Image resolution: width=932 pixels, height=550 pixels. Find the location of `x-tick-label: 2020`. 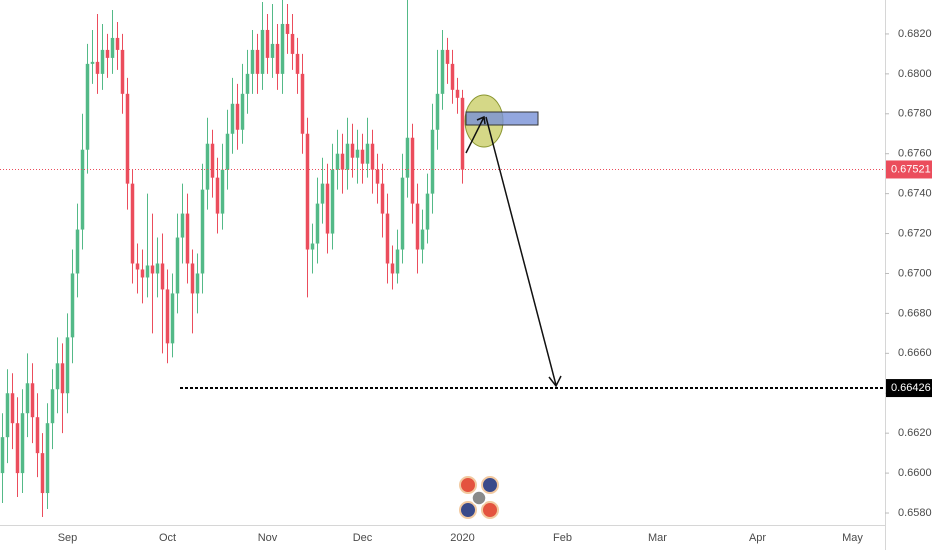

x-tick-label: 2020 is located at coordinates (462, 538).